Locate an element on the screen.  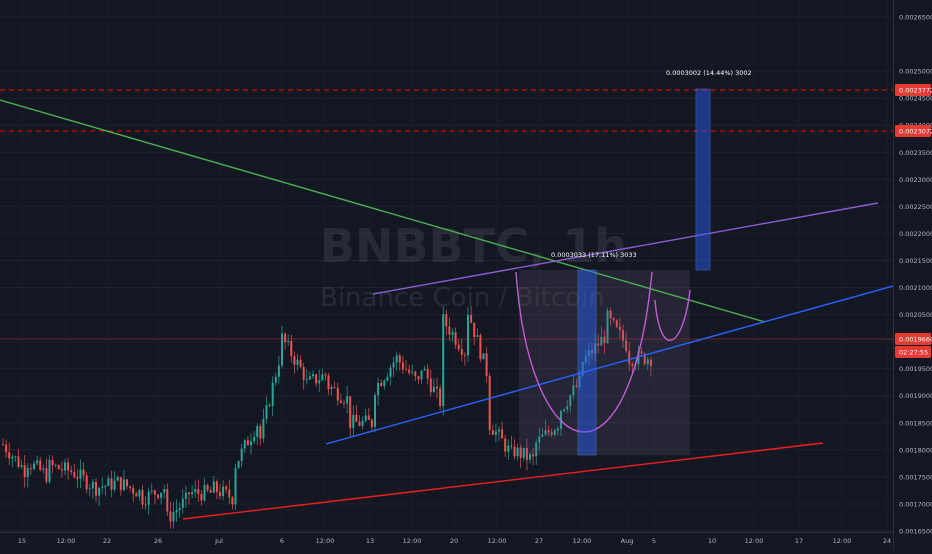
x-tick-label: 22 is located at coordinates (107, 541).